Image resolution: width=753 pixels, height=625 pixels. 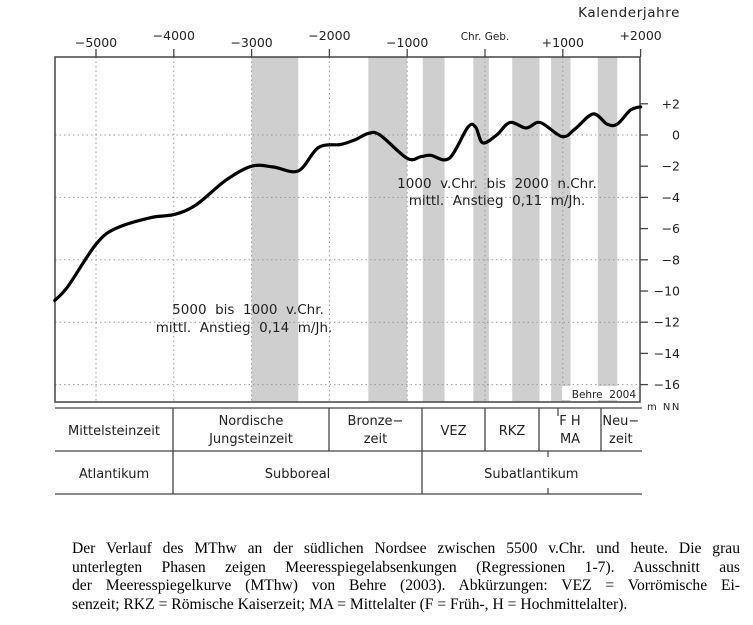 What do you see at coordinates (251, 42) in the screenshot?
I see `x-tick-label: −3000` at bounding box center [251, 42].